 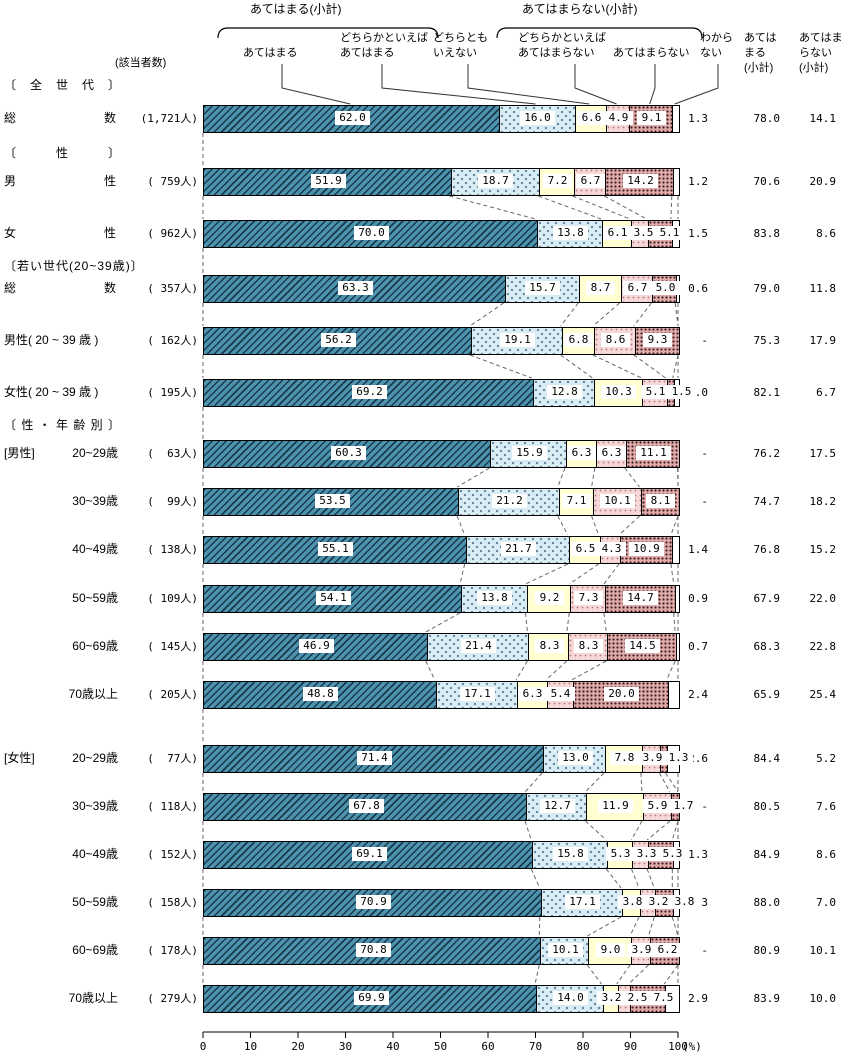 What do you see at coordinates (767, 902) in the screenshot?
I see `agree-subtotal-value: 88.0` at bounding box center [767, 902].